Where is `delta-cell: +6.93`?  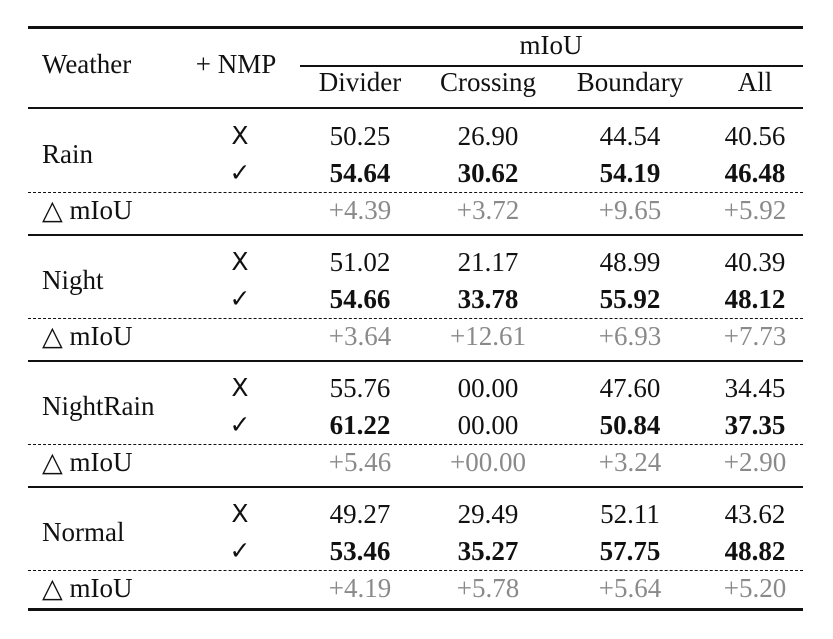
delta-cell: +6.93 is located at coordinates (630, 336).